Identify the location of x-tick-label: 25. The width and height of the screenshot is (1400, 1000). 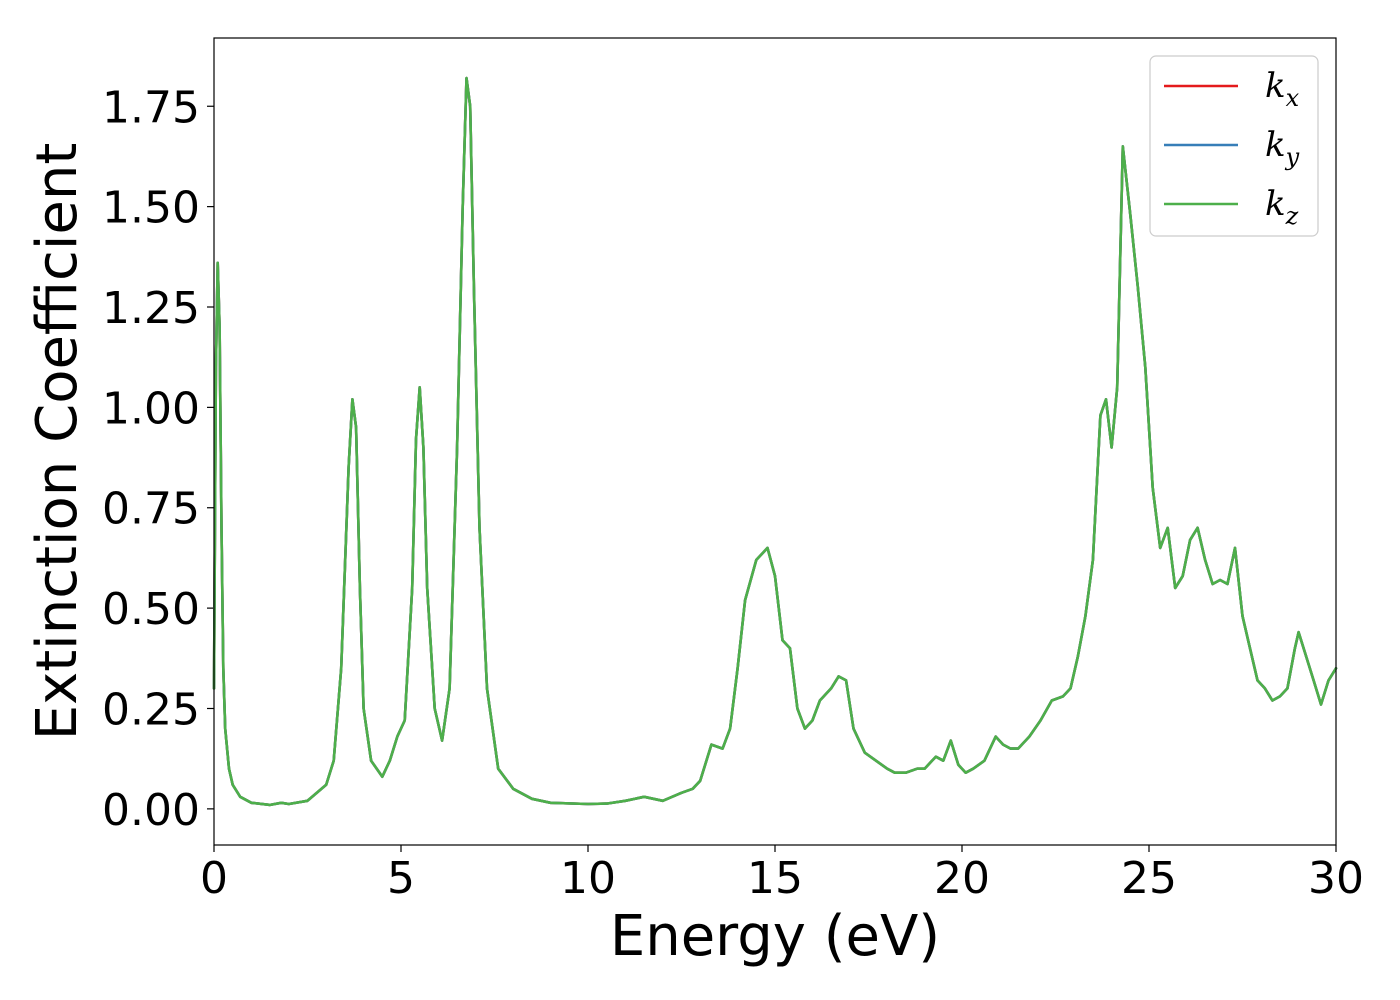
(1149, 878).